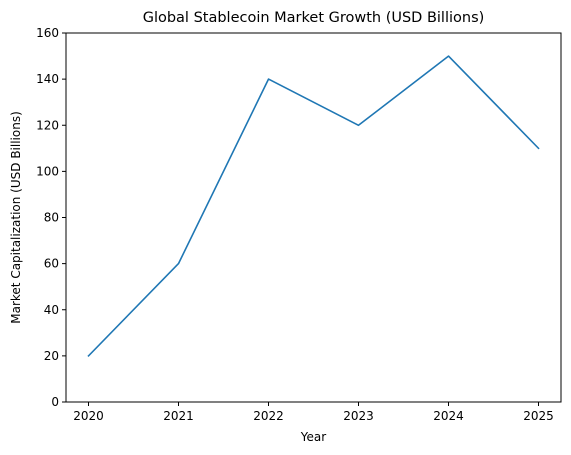  I want to click on x-tick-label: 2025, so click(538, 416).